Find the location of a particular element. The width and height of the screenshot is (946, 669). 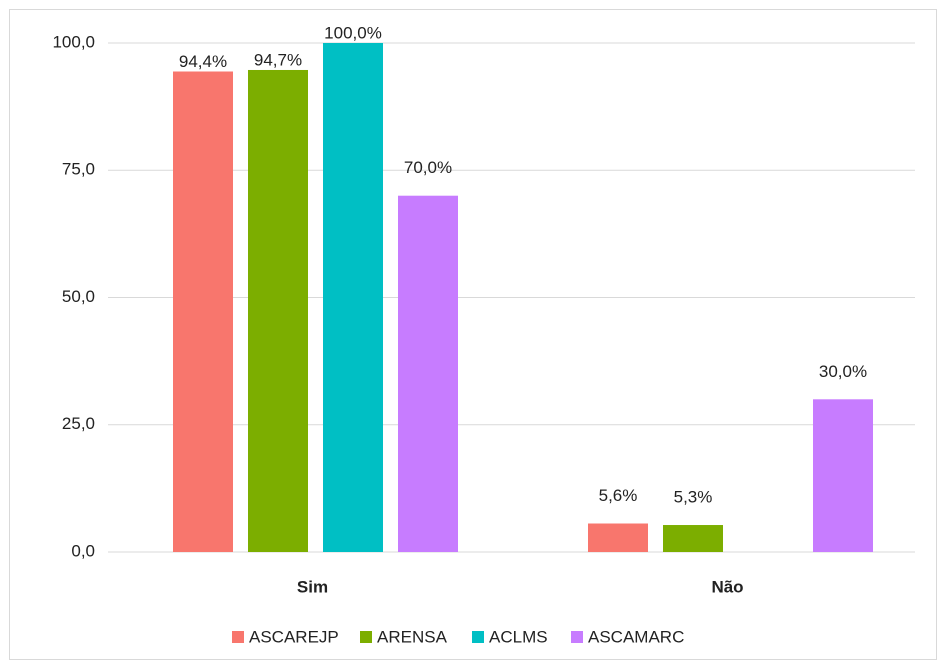

x-tick-label: Não is located at coordinates (727, 586).